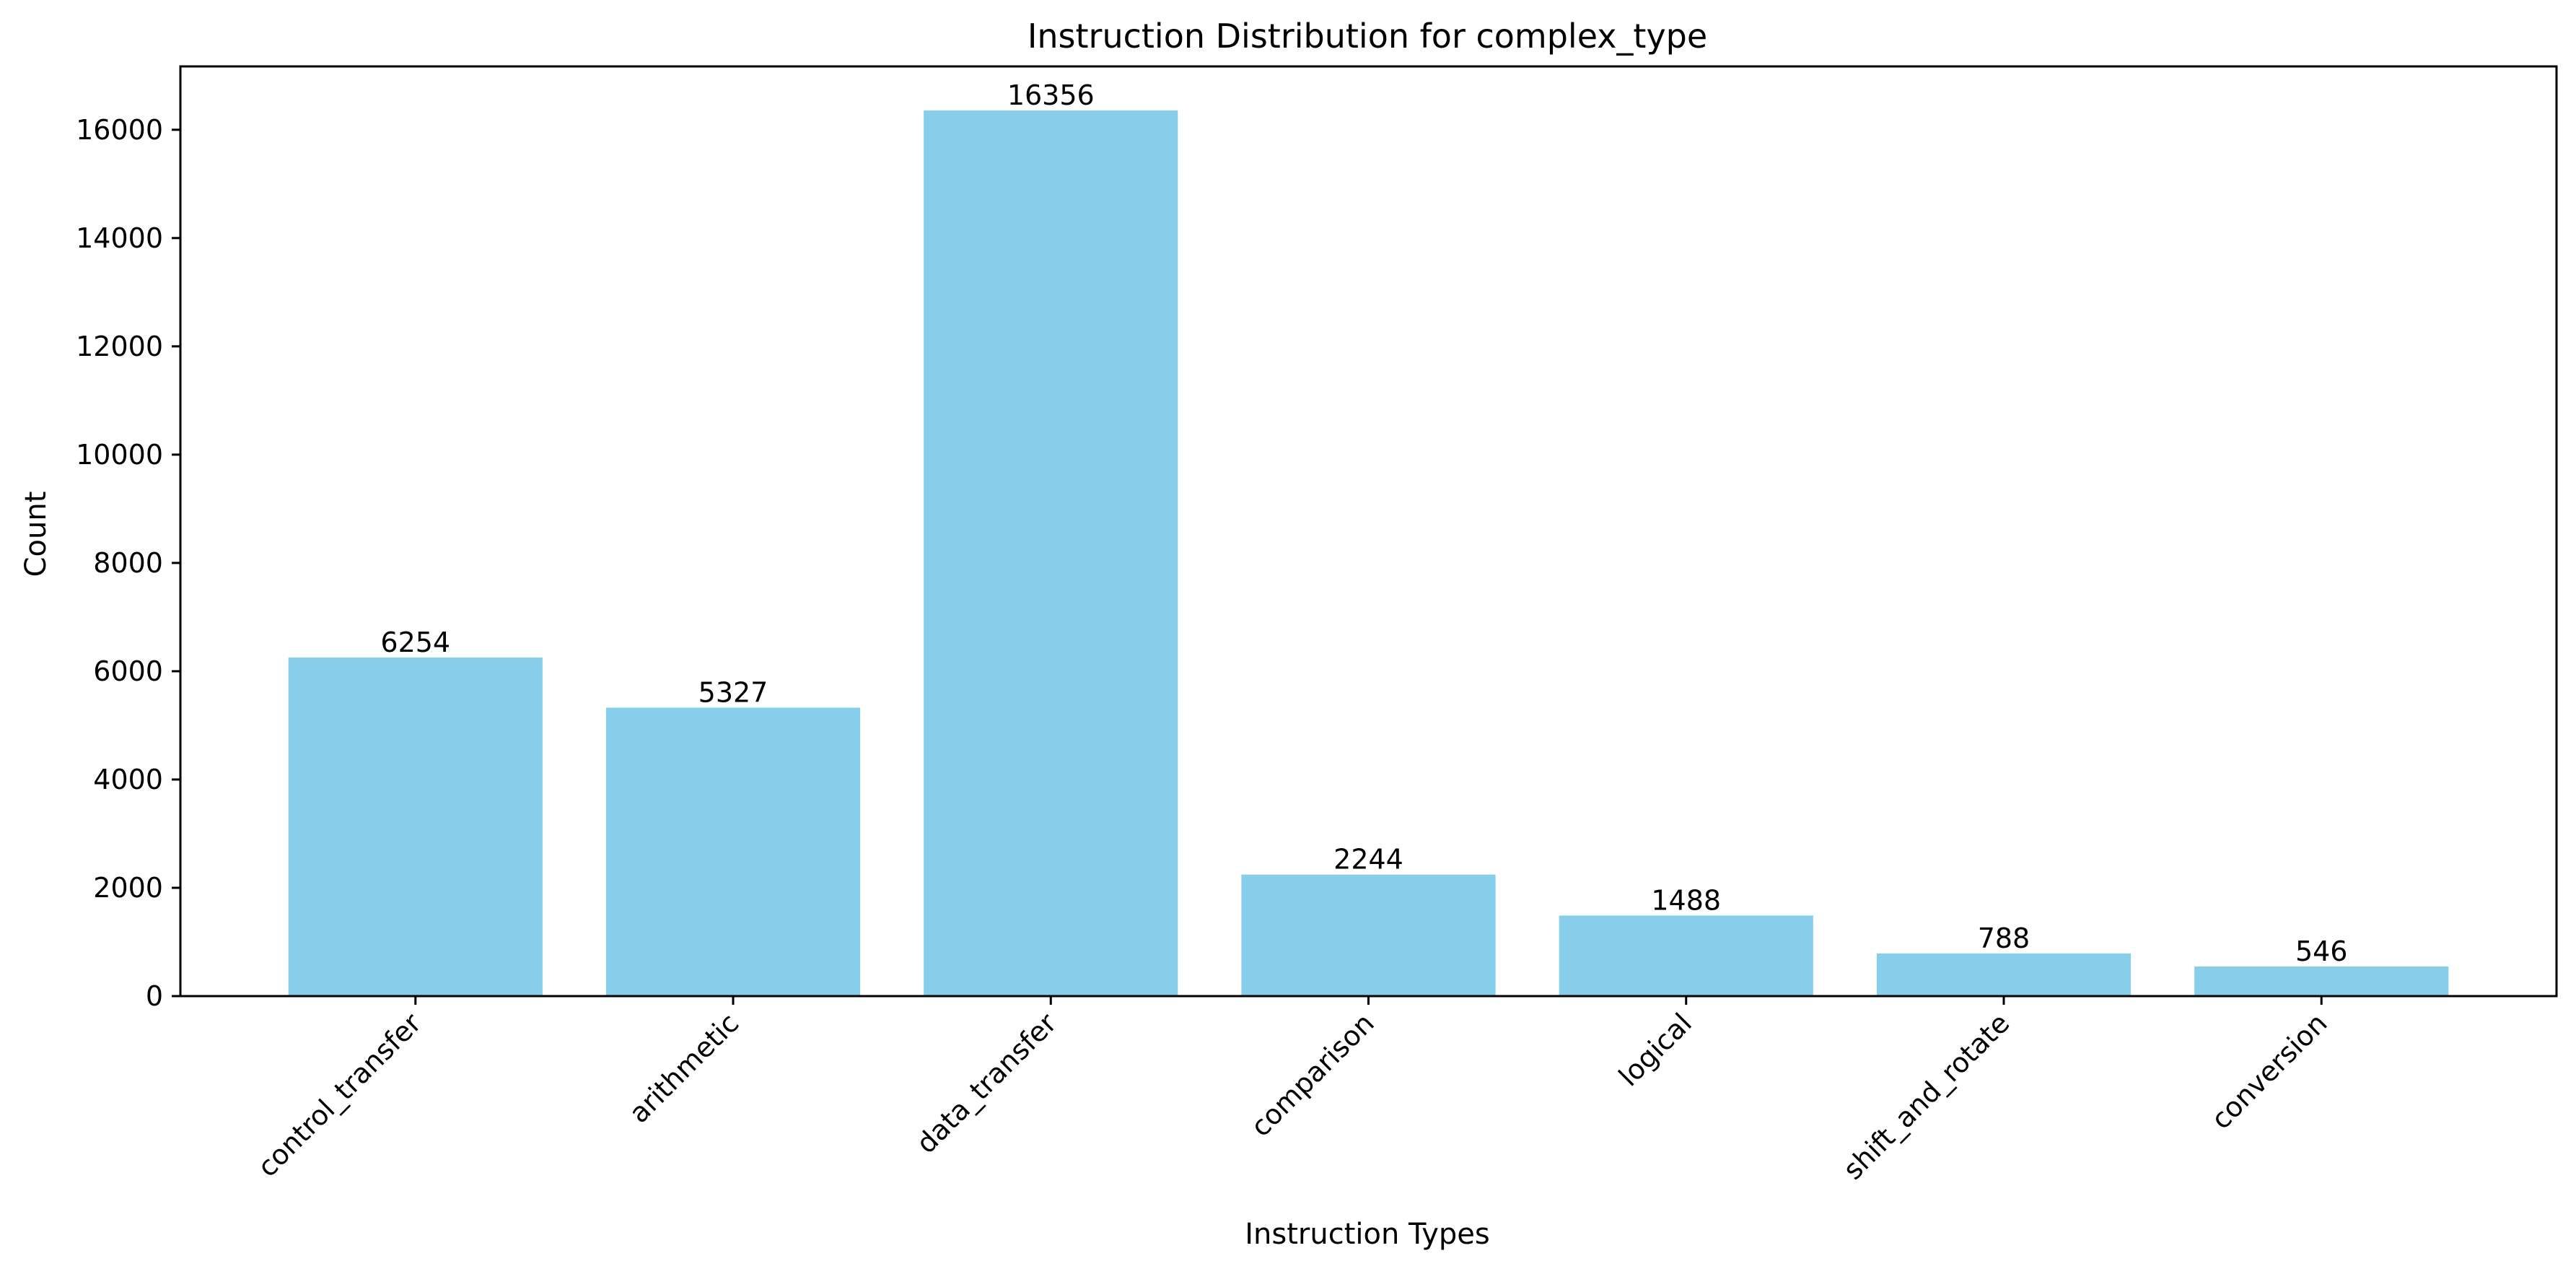 The height and width of the screenshot is (1274, 2576). I want to click on y-tick-label-16000: 16000, so click(120, 130).